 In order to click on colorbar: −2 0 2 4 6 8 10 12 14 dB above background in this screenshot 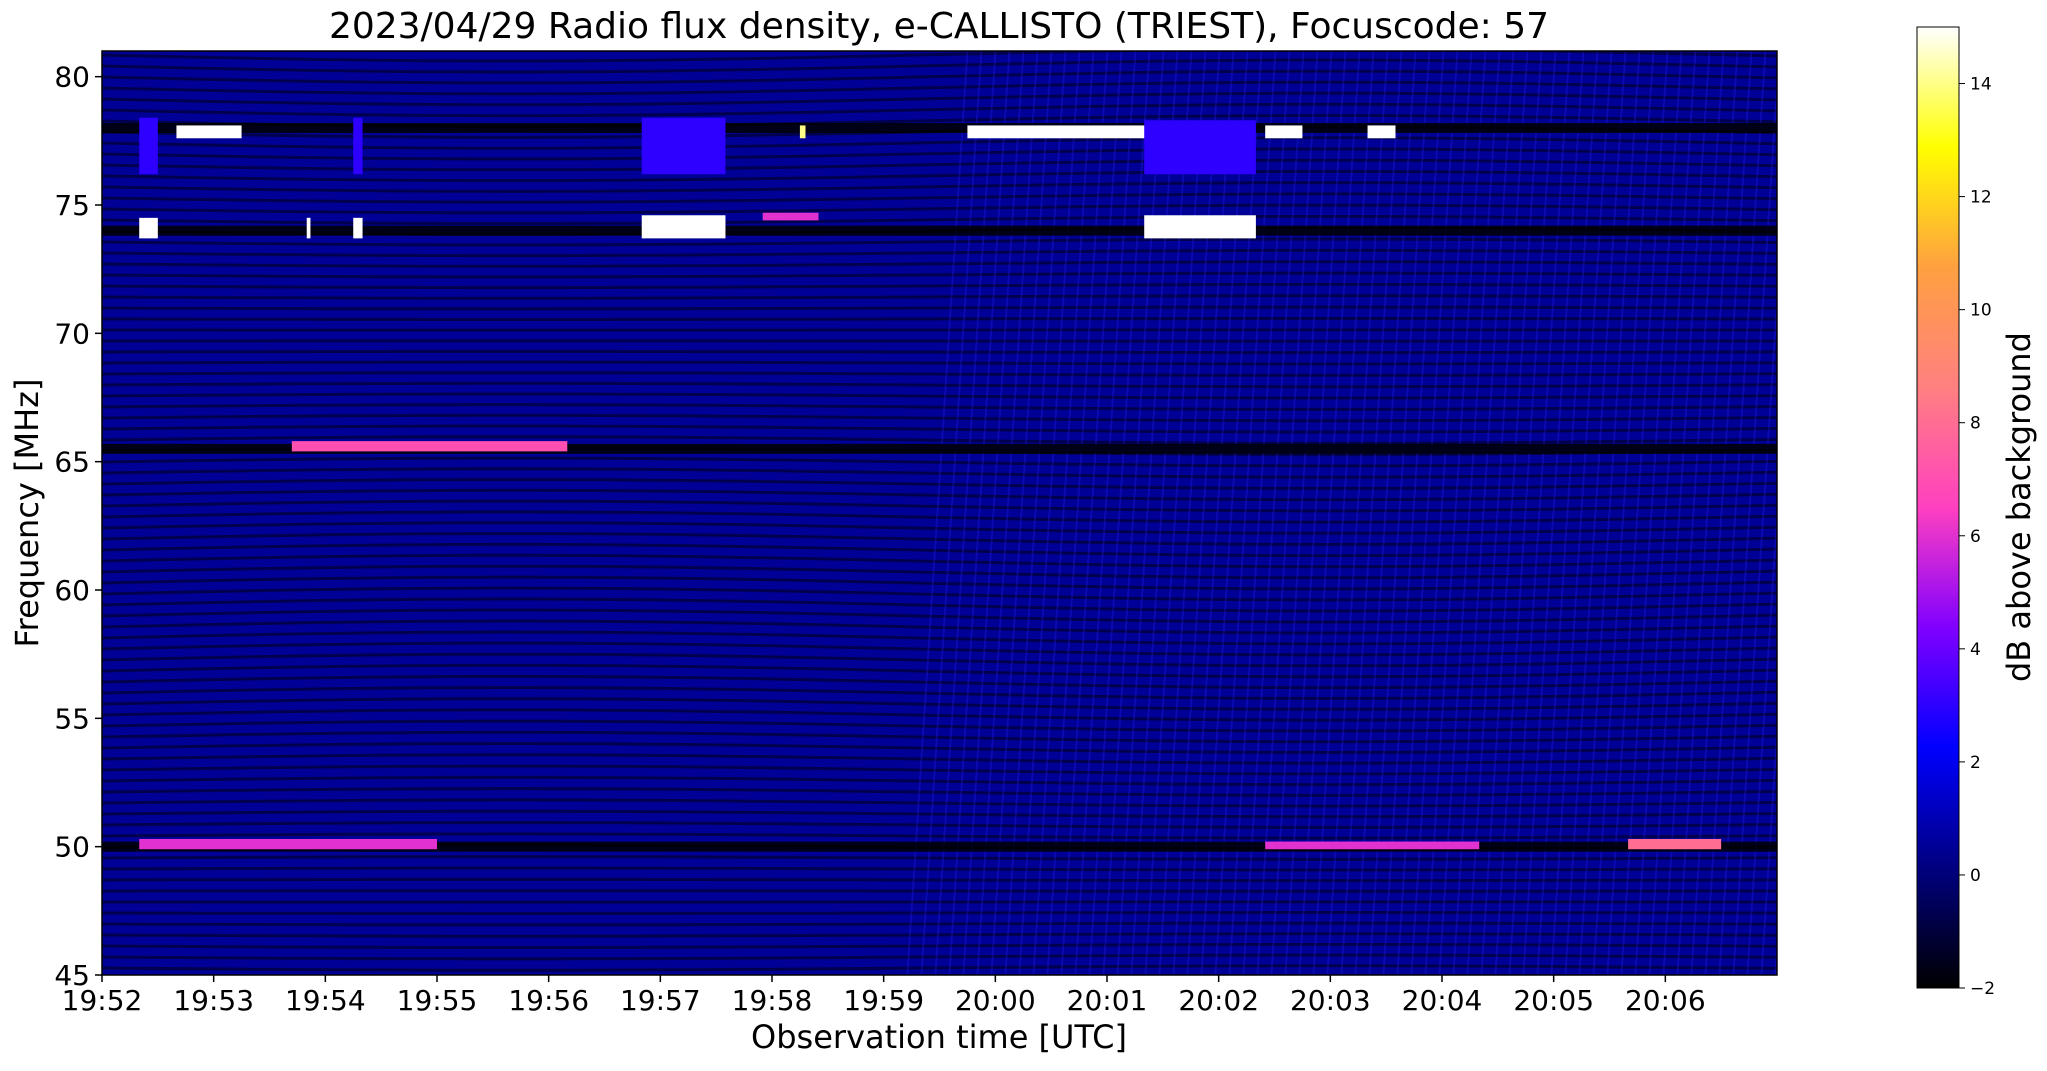, I will do `click(1977, 513)`.